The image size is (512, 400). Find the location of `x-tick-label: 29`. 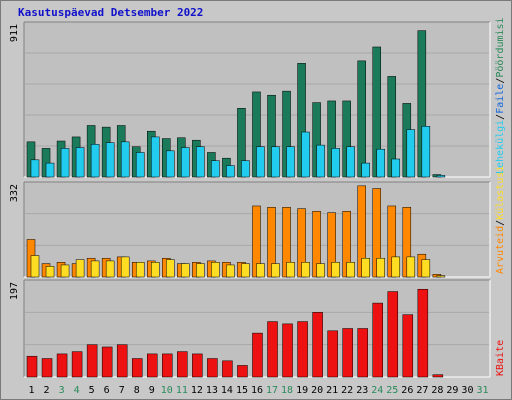

x-tick-label: 29 is located at coordinates (452, 390).